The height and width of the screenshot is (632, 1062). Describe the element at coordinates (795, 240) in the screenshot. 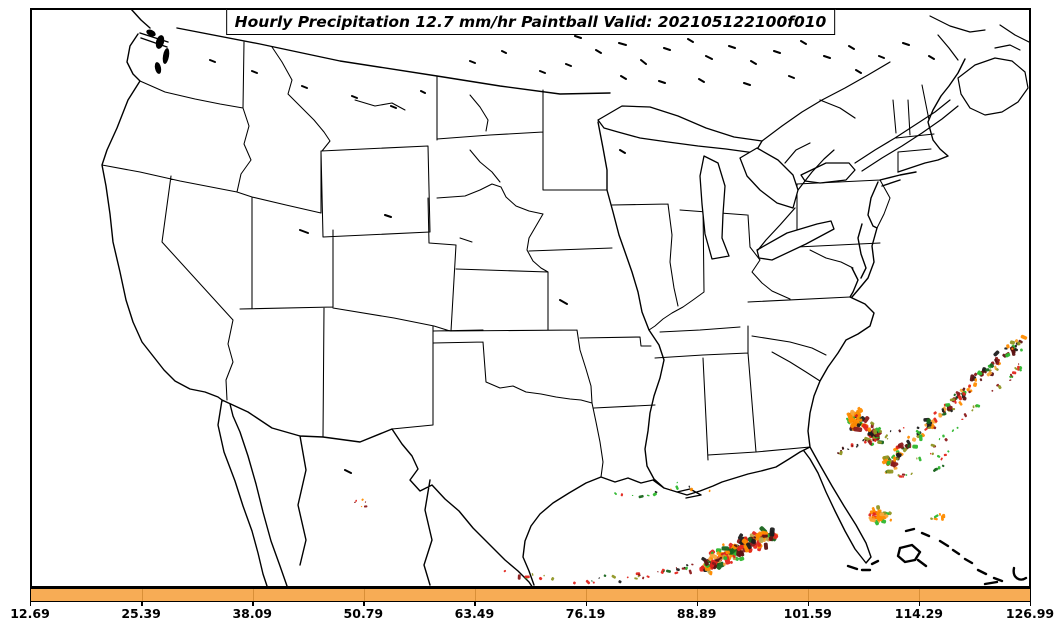

I see `lake-erie` at that location.